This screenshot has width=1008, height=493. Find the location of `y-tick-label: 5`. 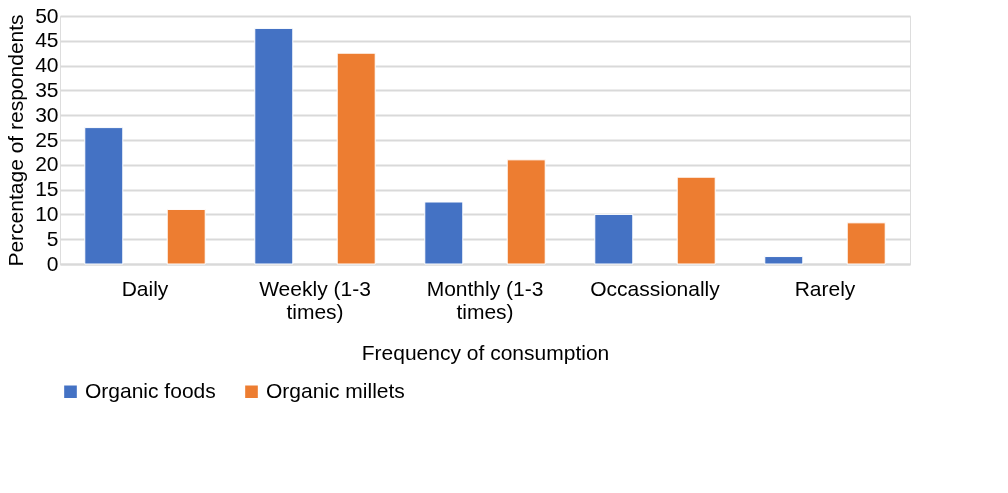

y-tick-label: 5 is located at coordinates (52, 238).